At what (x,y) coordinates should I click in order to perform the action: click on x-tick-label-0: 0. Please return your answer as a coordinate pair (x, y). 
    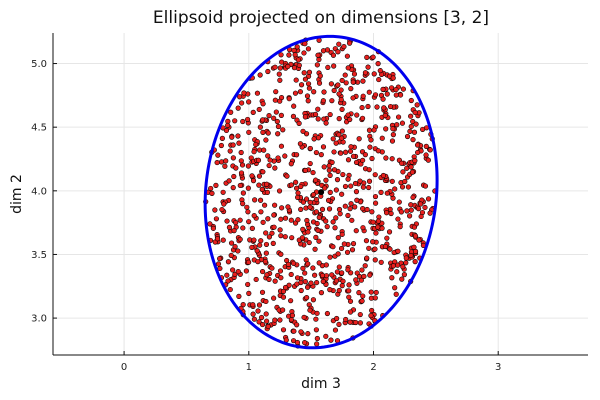
    Looking at the image, I should click on (124, 367).